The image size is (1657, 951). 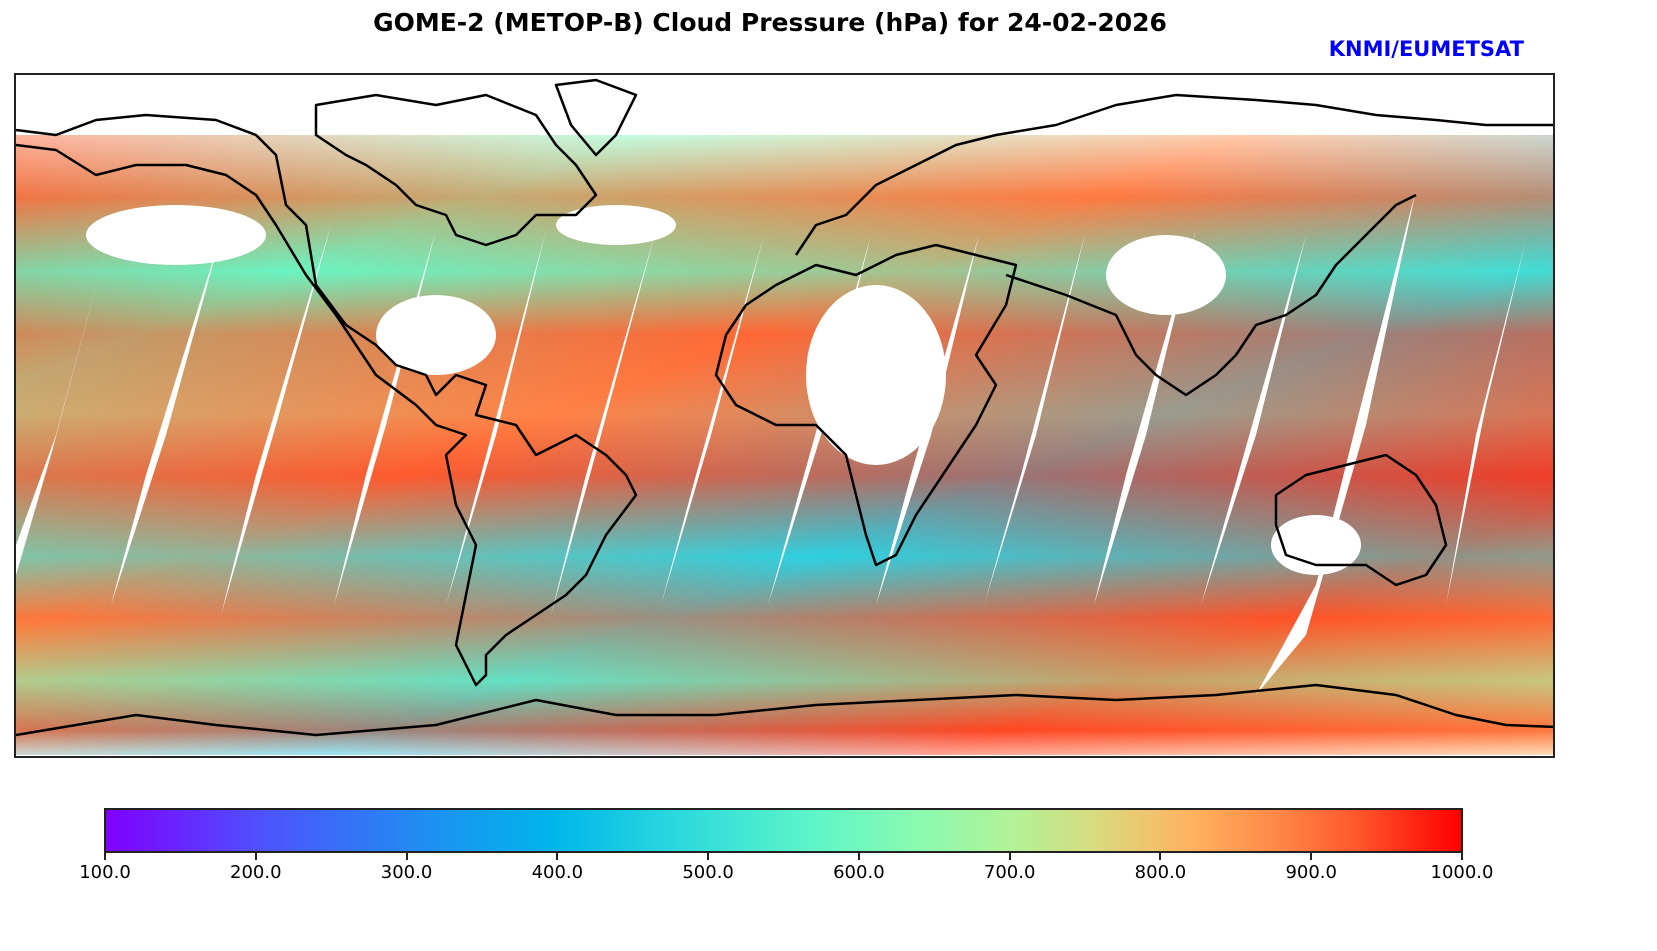 What do you see at coordinates (557, 872) in the screenshot?
I see `colorbar-tick-label: 400.0` at bounding box center [557, 872].